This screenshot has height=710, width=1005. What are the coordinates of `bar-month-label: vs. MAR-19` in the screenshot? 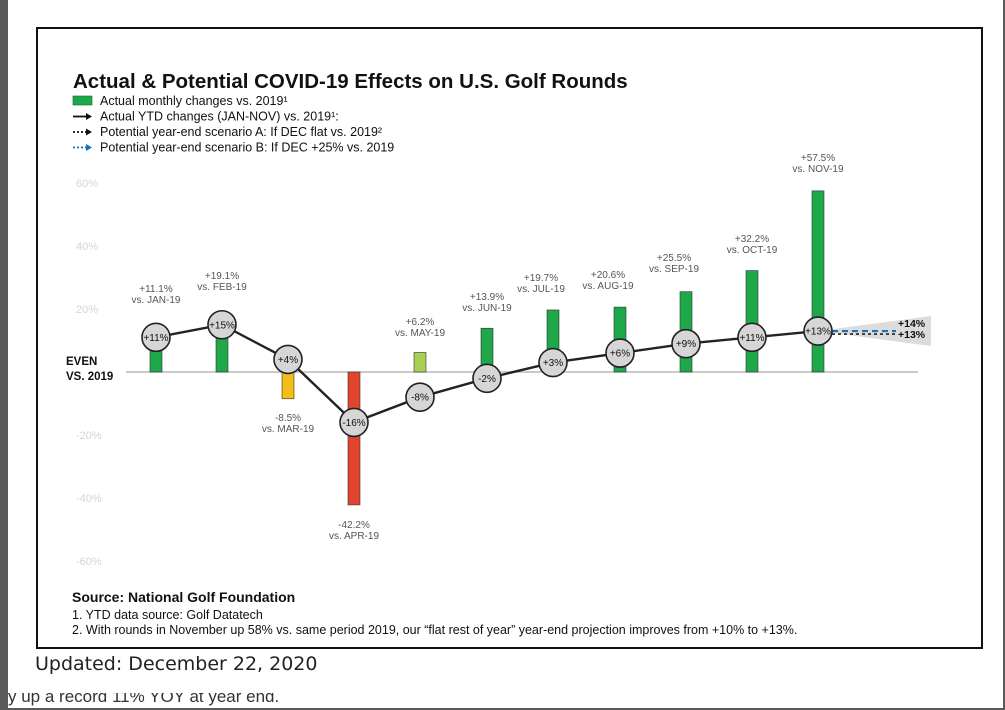 It's located at (288, 429).